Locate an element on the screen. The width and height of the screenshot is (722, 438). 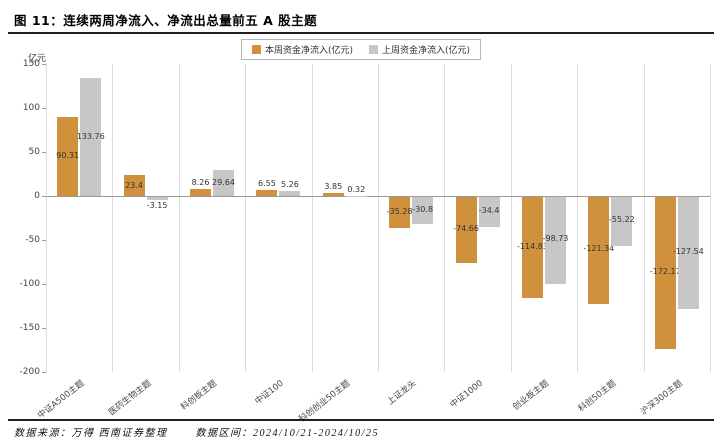
y-axis-tick-label: -150 is located at coordinates (29, 328).